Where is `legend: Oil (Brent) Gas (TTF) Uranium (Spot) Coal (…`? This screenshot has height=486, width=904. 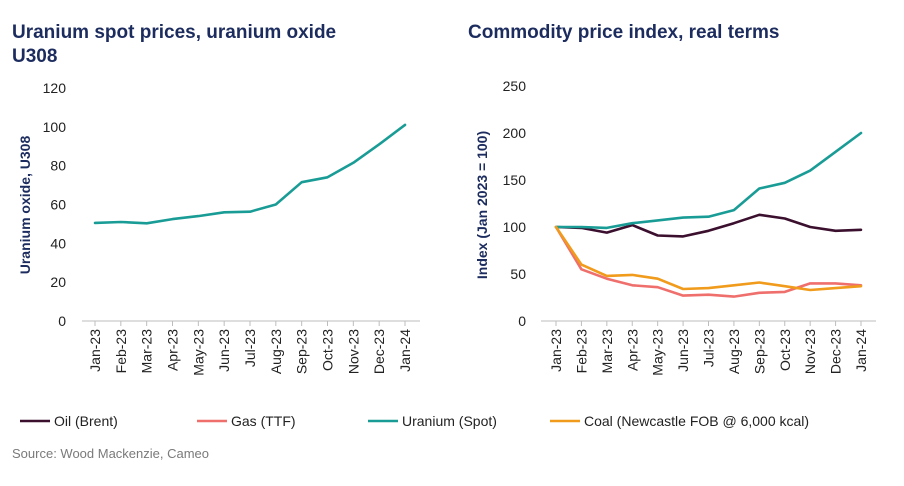
legend: Oil (Brent) Gas (TTF) Uranium (Spot) Coal (… is located at coordinates (414, 421).